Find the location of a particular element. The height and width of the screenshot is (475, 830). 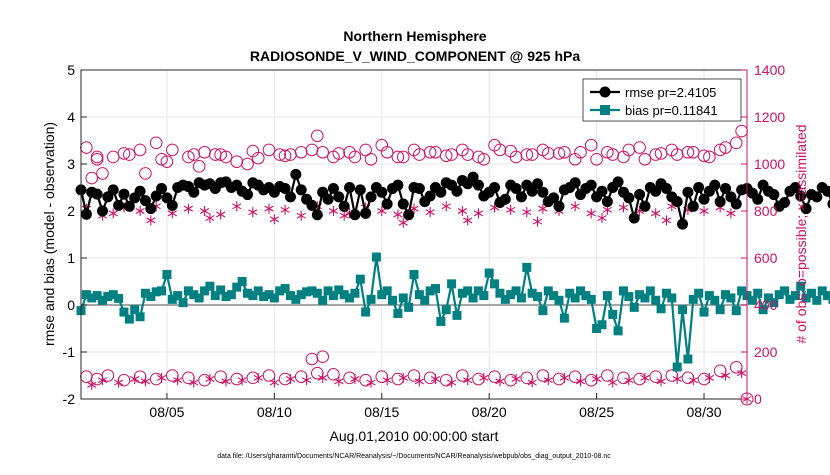

x-tick-label: 08/30 is located at coordinates (704, 412).